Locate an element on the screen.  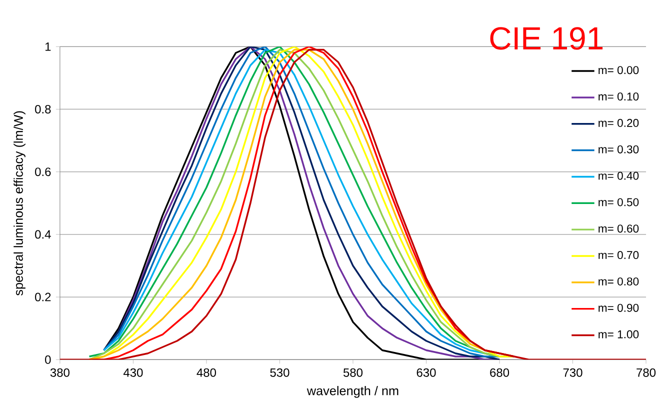
x-tick-label: 580 is located at coordinates (353, 373).